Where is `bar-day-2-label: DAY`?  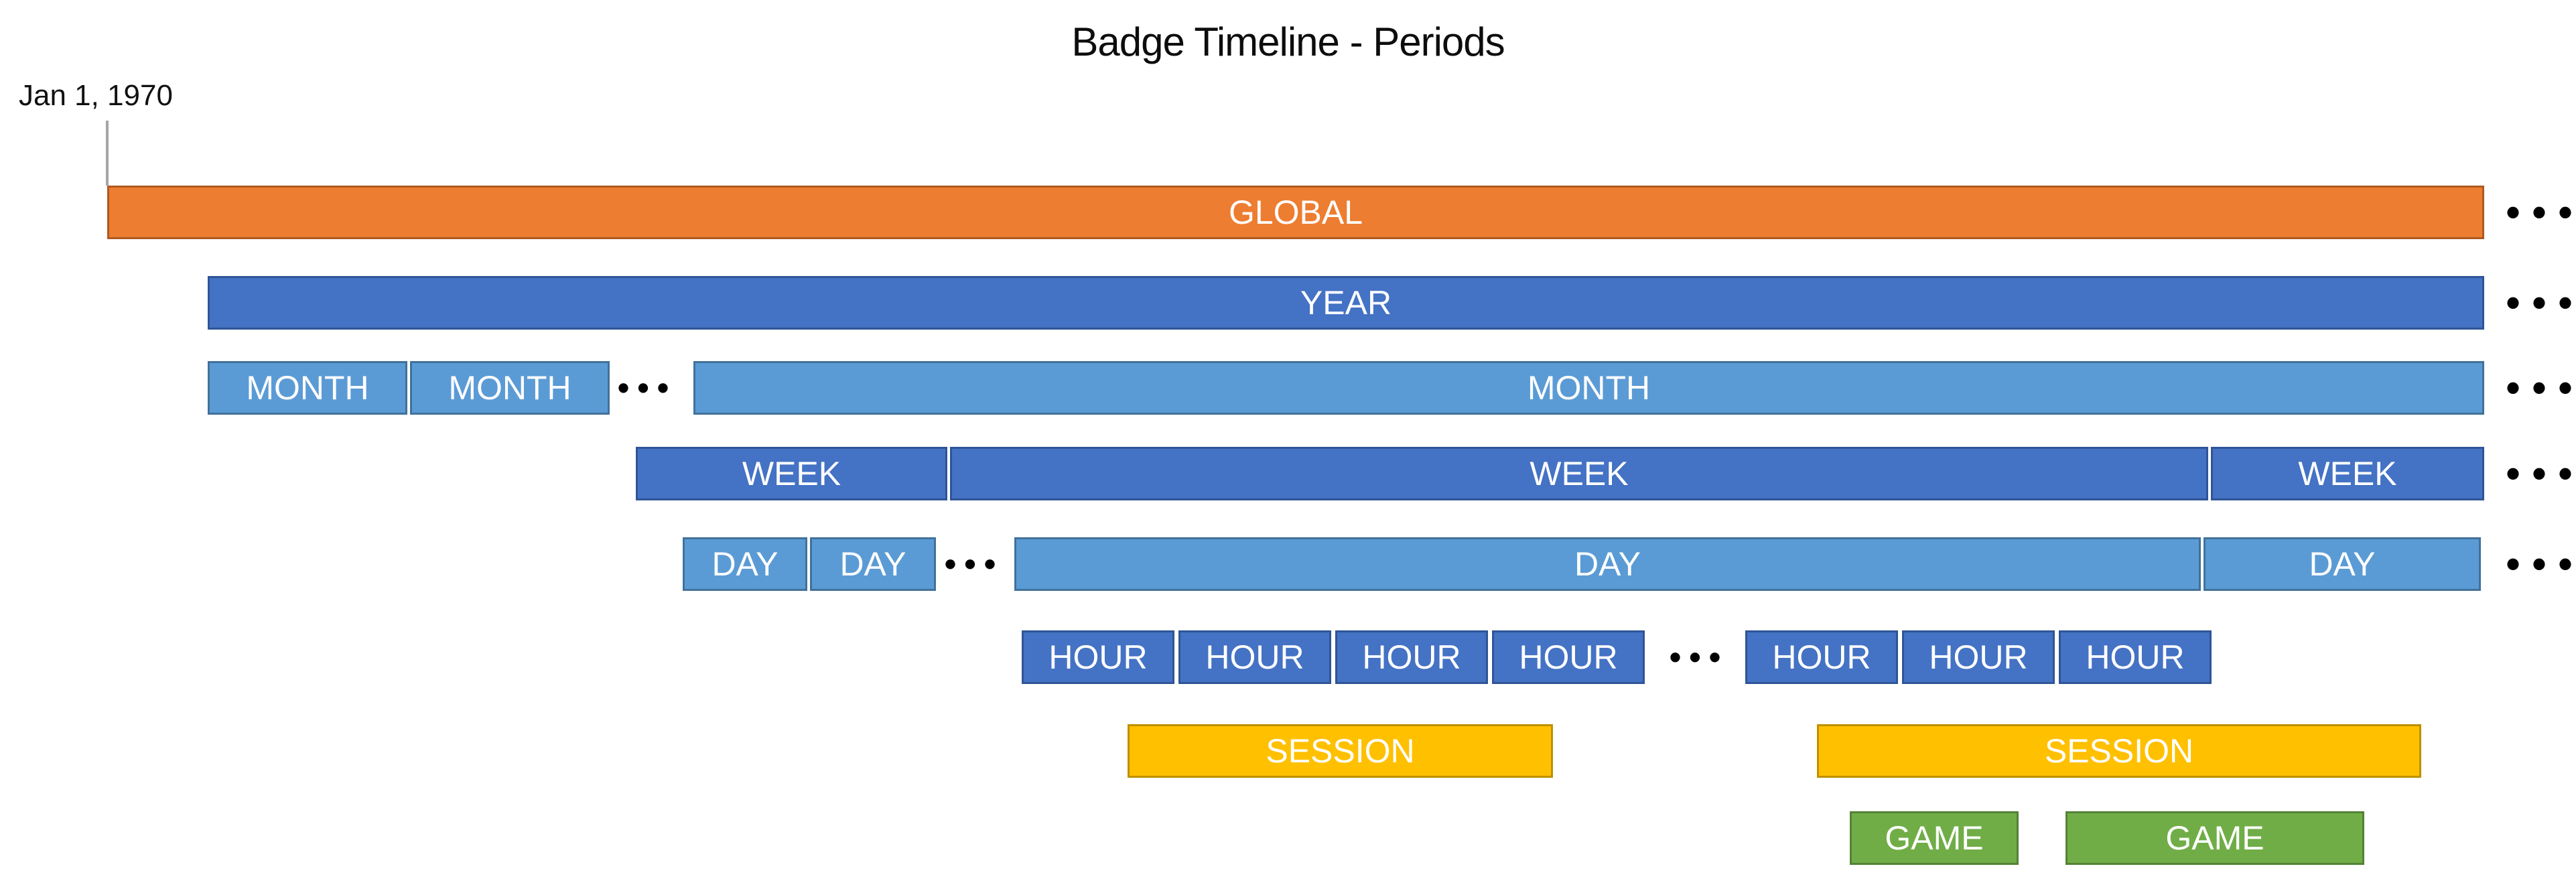
bar-day-2-label: DAY is located at coordinates (872, 564).